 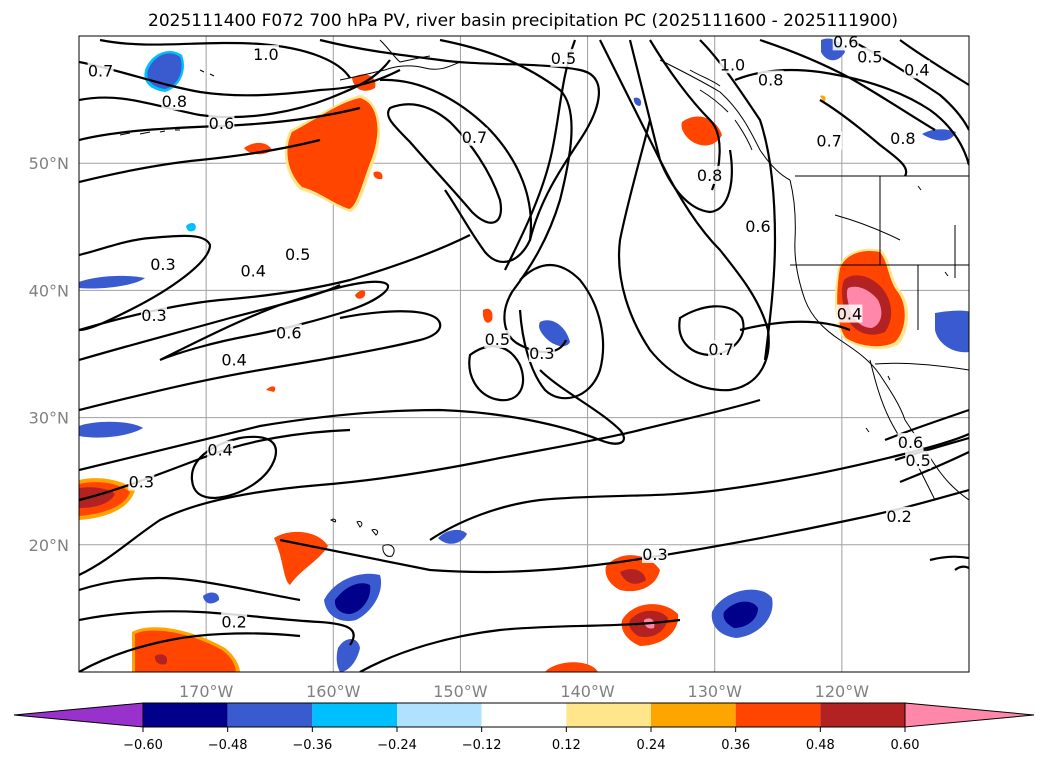 What do you see at coordinates (362, 537) in the screenshot?
I see `hawaii-islands` at bounding box center [362, 537].